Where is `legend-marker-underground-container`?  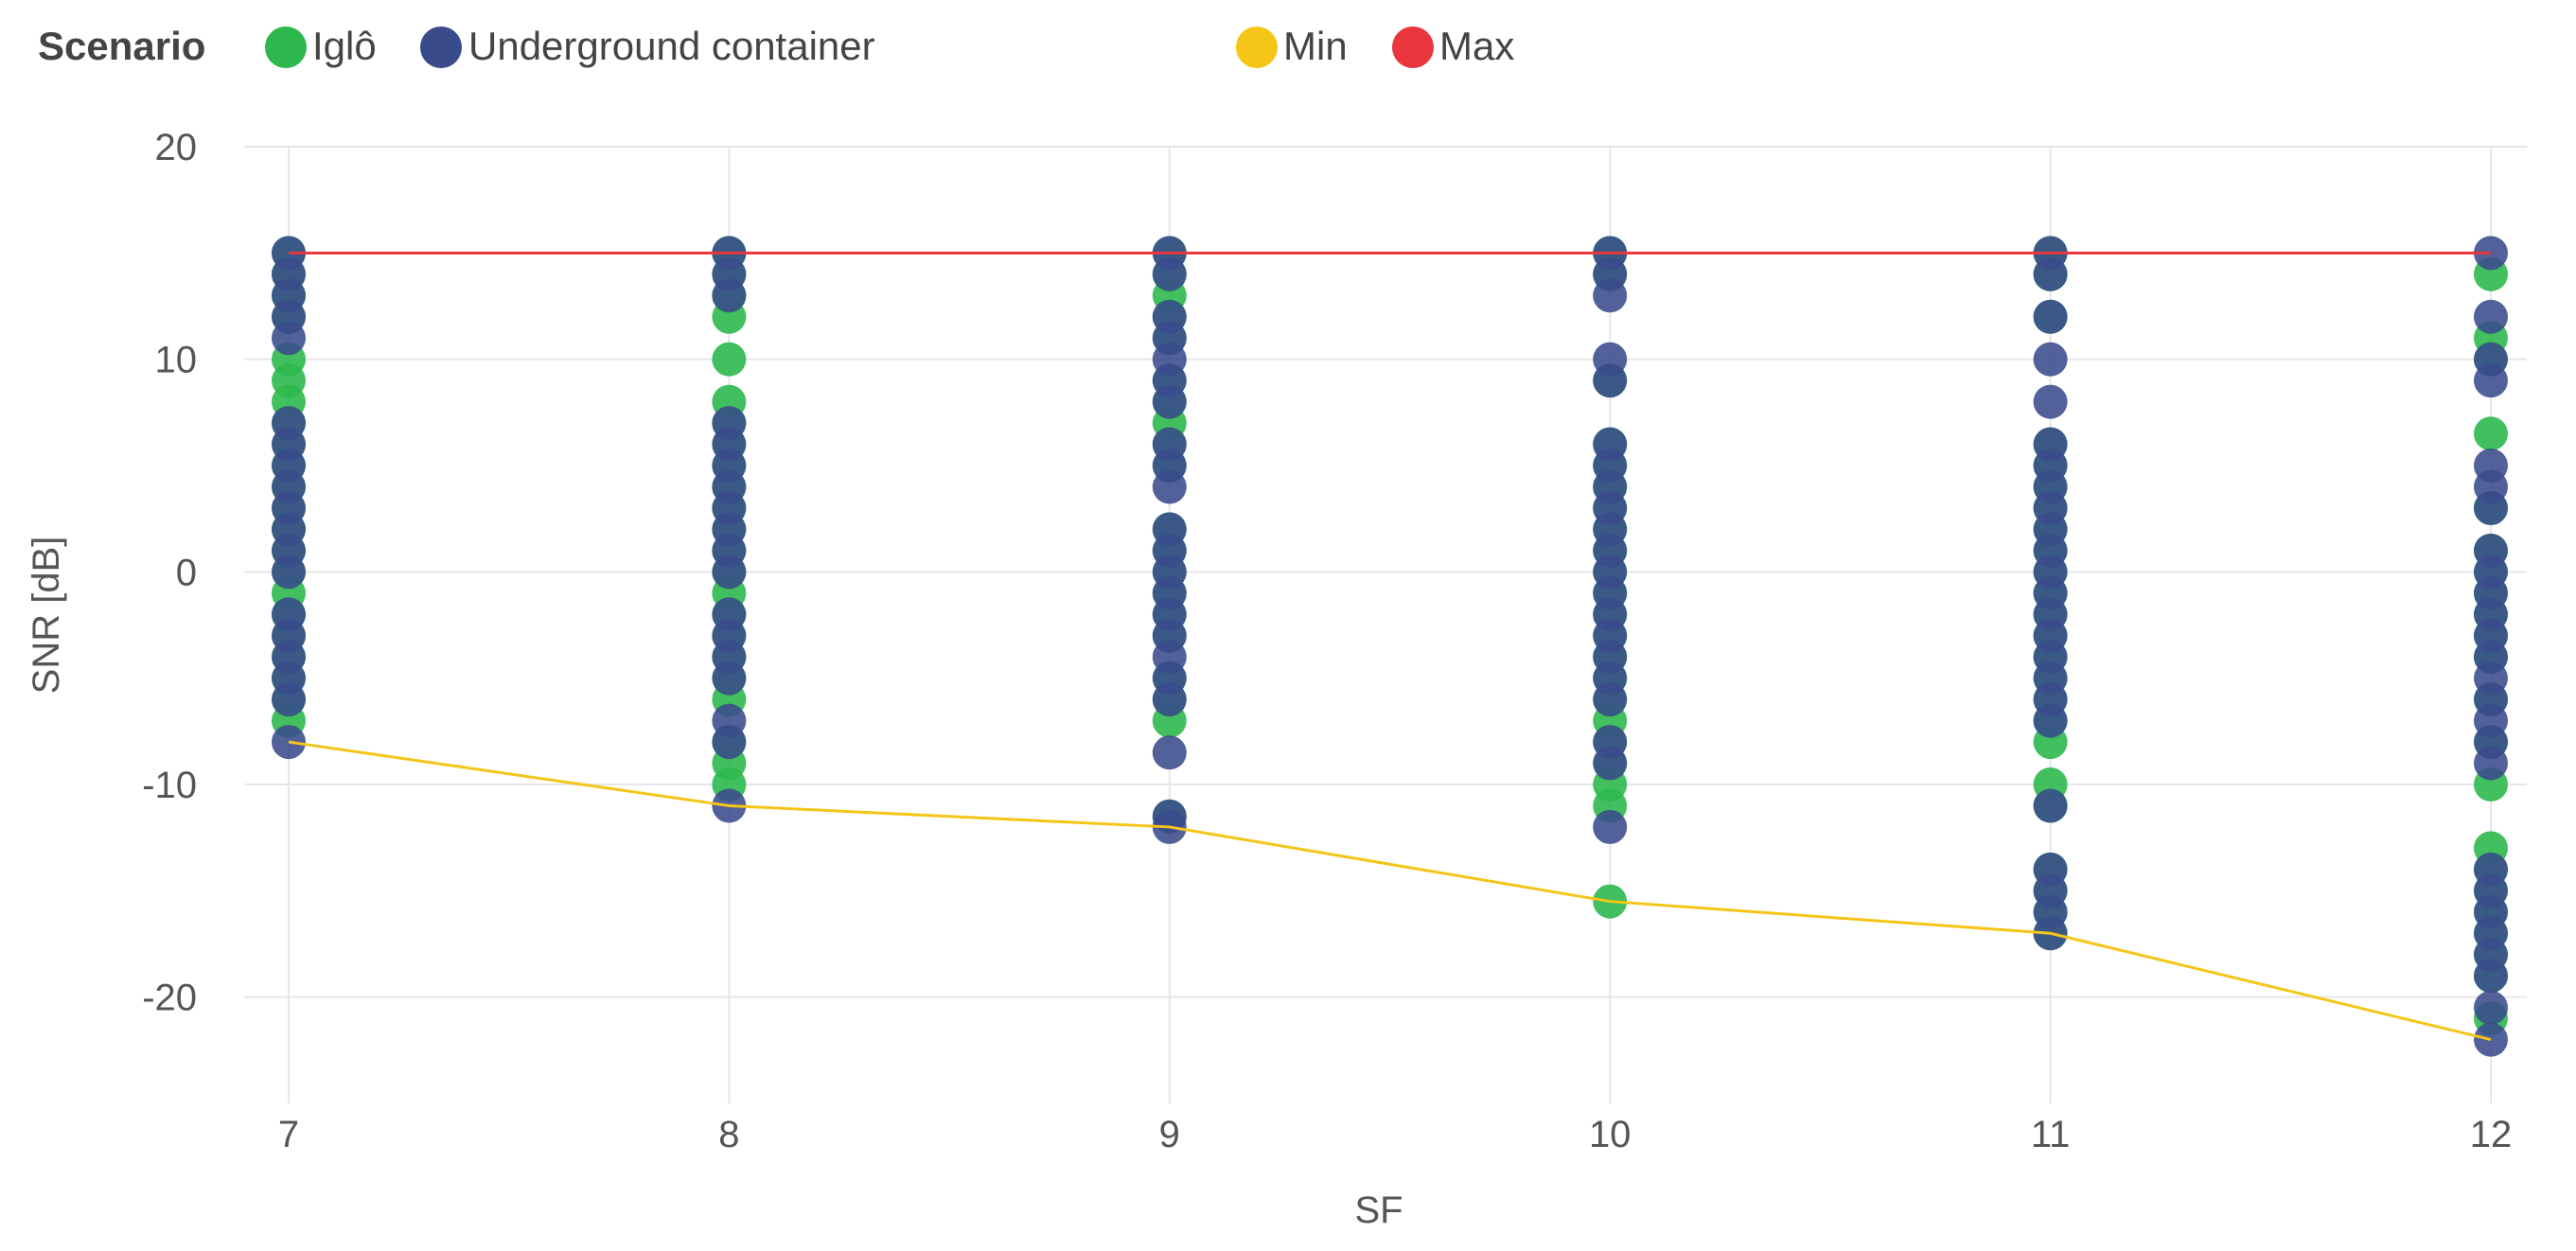 legend-marker-underground-container is located at coordinates (441, 47).